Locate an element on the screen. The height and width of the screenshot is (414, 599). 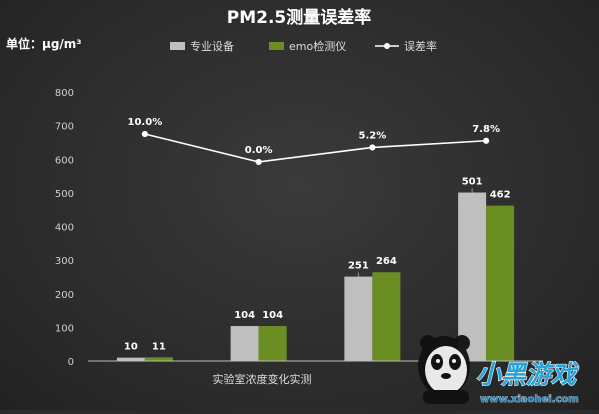
y-tick-label: 400 is located at coordinates (64, 228).